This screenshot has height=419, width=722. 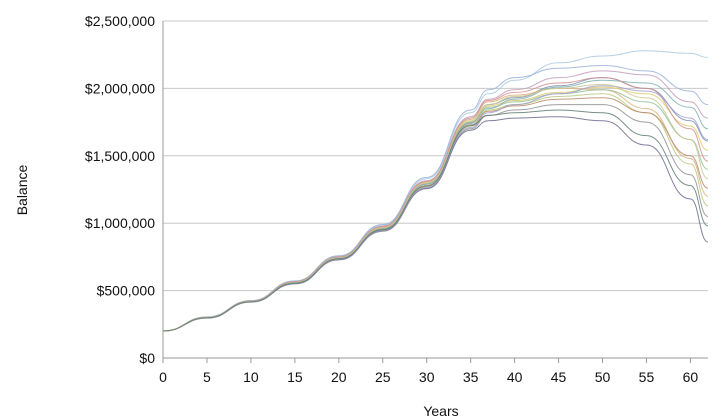 I want to click on x-tick-label: 5, so click(x=207, y=377).